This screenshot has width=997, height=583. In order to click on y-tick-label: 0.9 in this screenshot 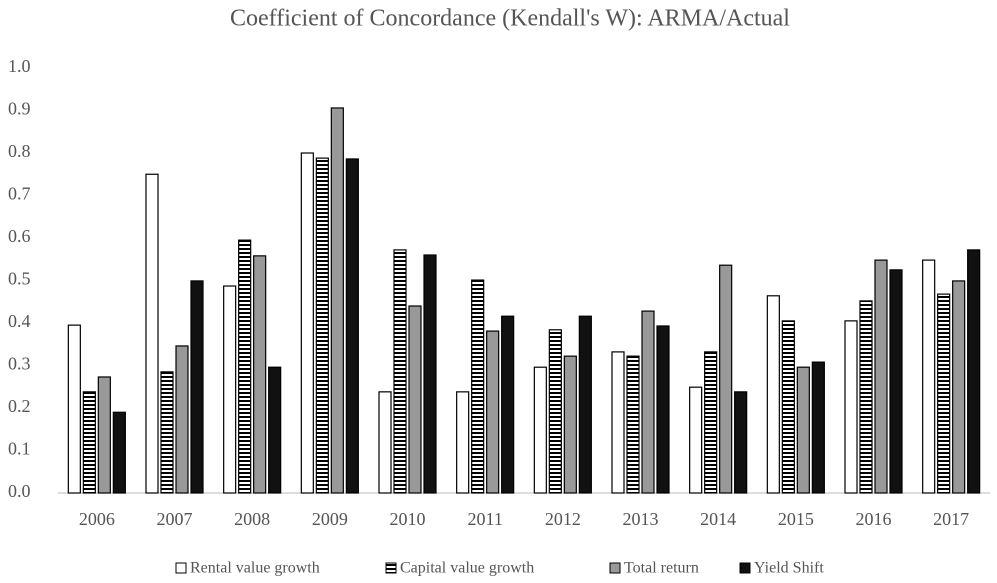, I will do `click(19, 109)`.